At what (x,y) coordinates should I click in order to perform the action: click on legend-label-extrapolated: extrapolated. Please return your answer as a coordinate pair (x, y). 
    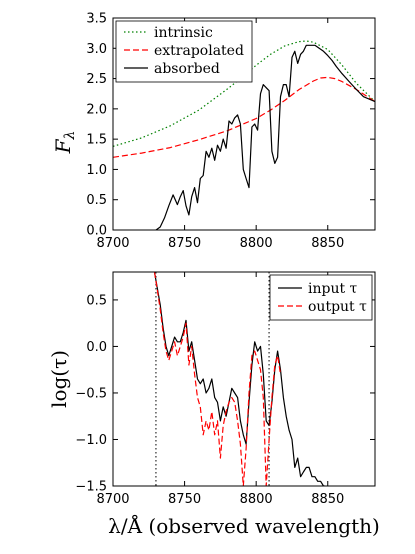
    Looking at the image, I should click on (199, 51).